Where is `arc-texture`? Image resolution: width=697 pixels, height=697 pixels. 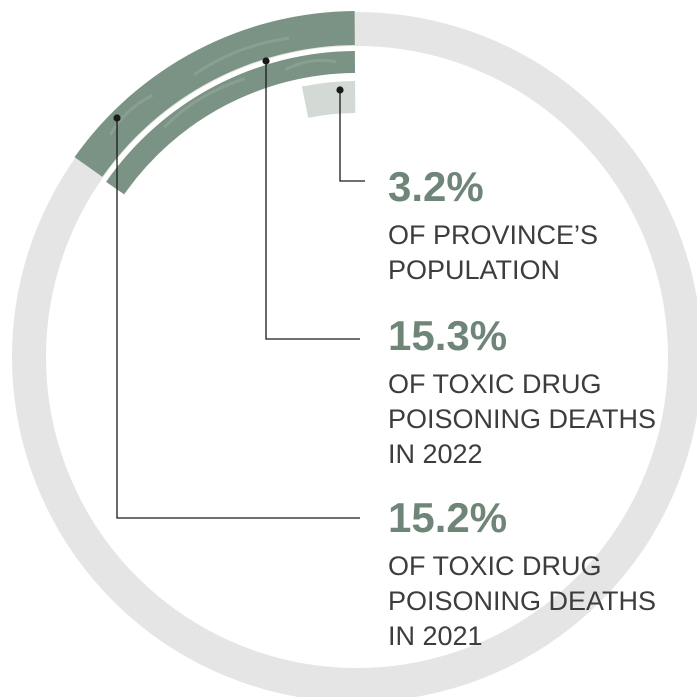
arc-texture is located at coordinates (222, 86).